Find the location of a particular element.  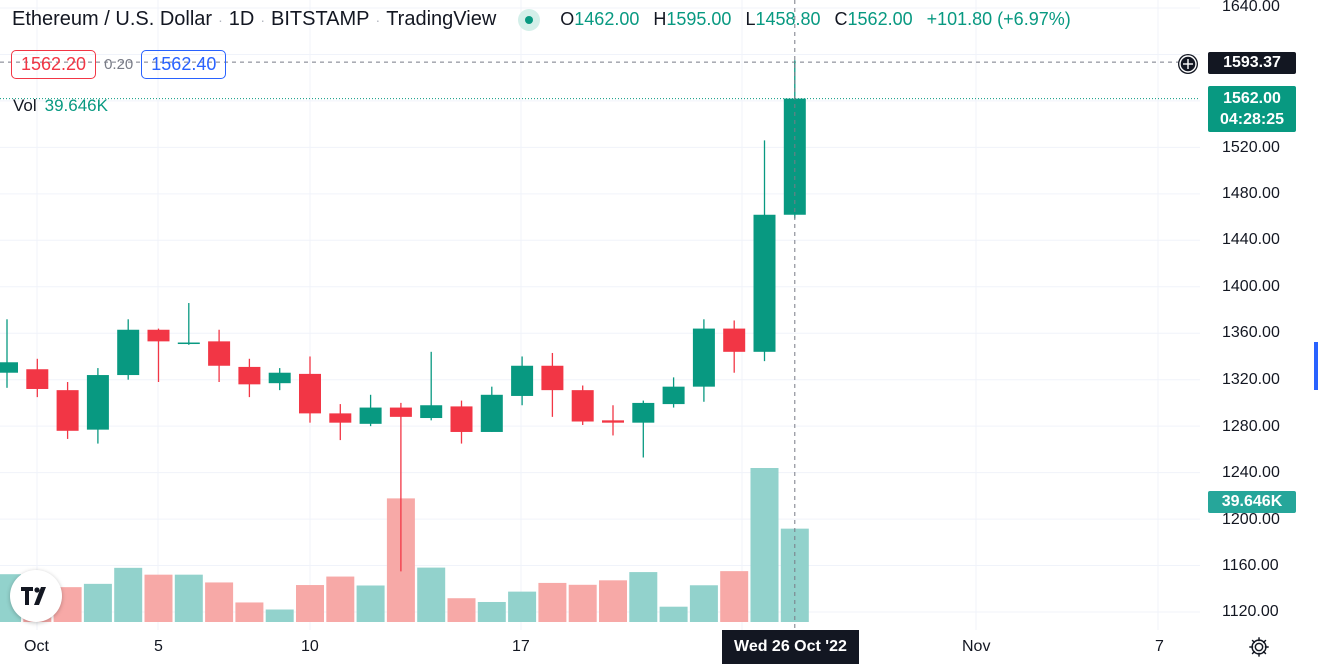

sell-price-button: 1562.20 is located at coordinates (54, 64).